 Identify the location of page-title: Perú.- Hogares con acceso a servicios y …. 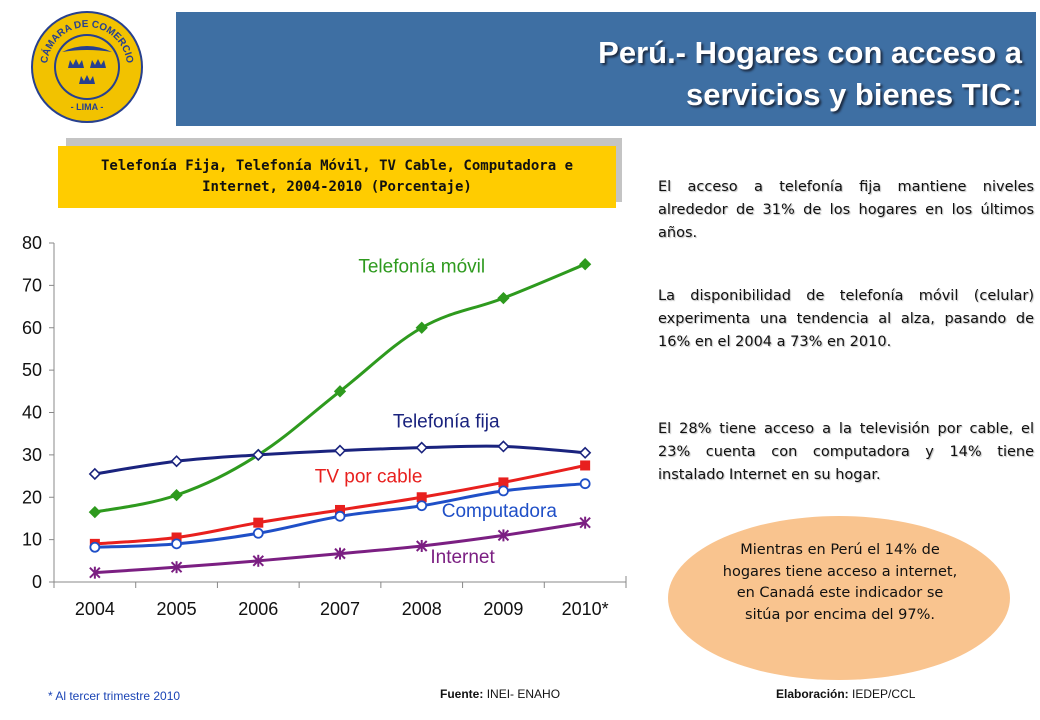
(810, 74).